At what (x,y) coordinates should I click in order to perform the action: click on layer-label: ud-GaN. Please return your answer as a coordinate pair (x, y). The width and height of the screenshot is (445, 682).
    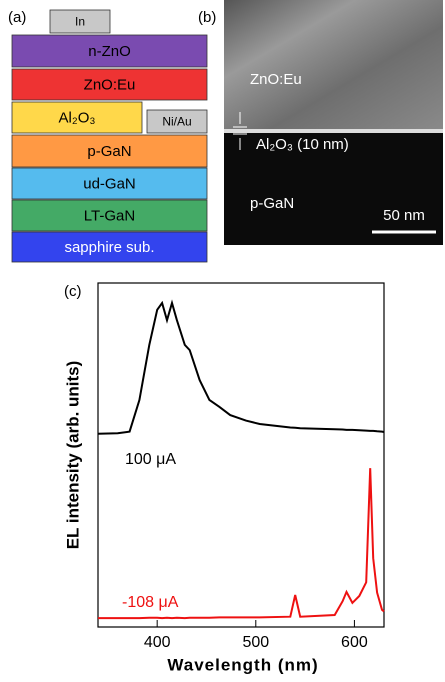
    Looking at the image, I should click on (109, 183).